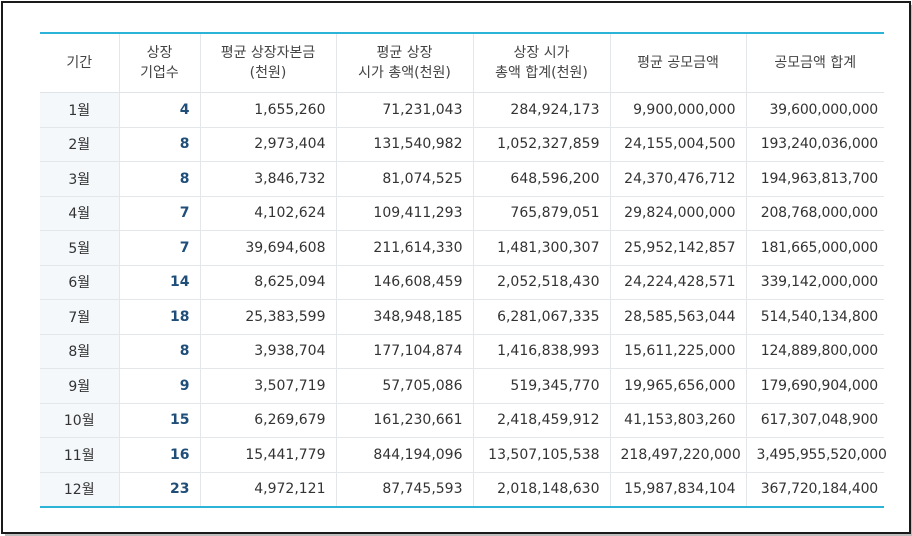 This screenshot has width=912, height=536. I want to click on cell-listed-count: 18, so click(160, 317).